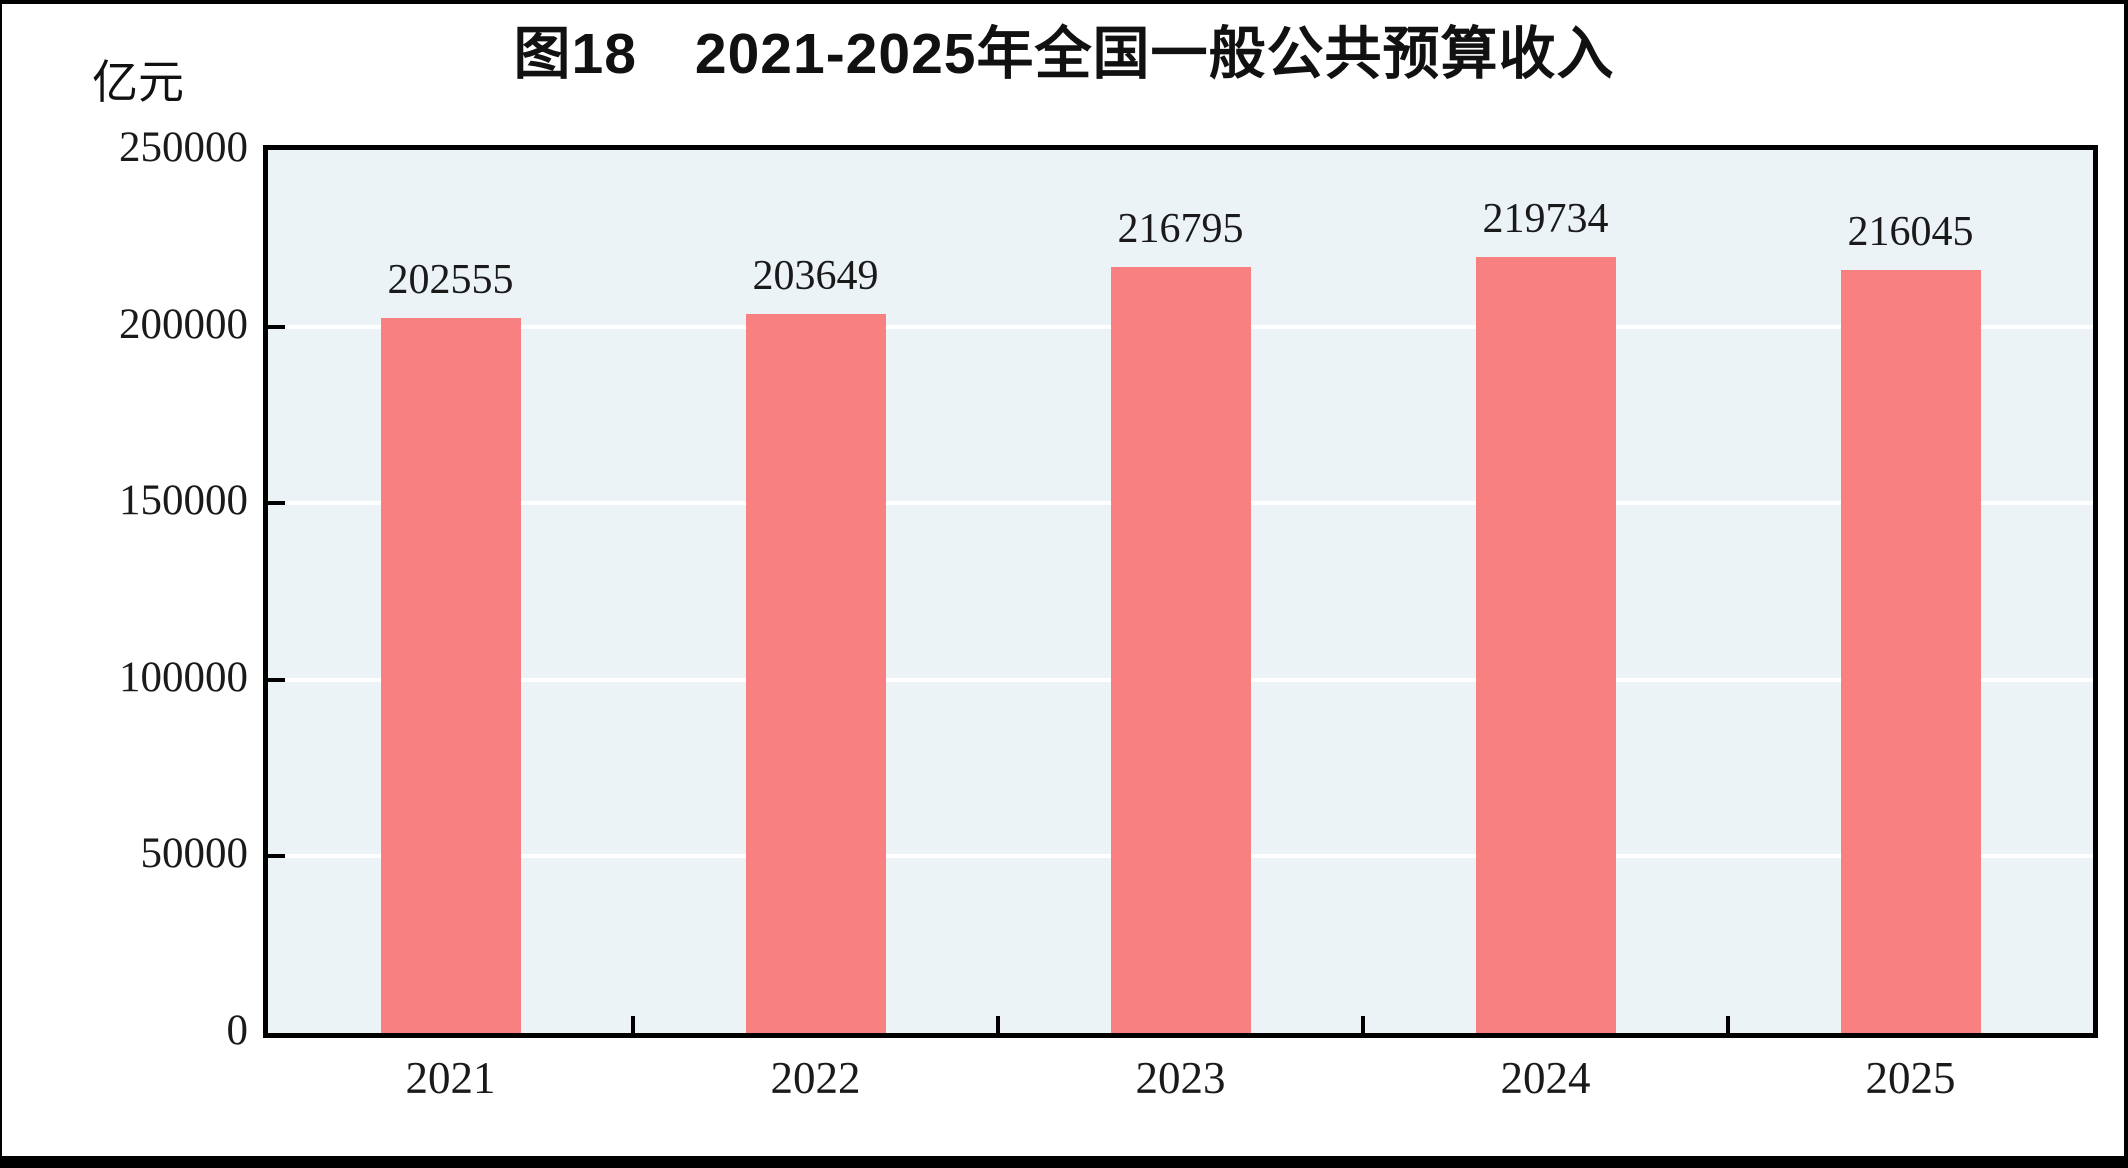 This screenshot has height=1168, width=2128. What do you see at coordinates (183, 147) in the screenshot?
I see `y-axis-label: 250000` at bounding box center [183, 147].